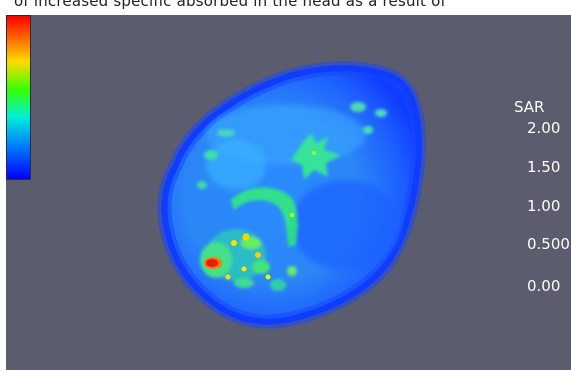  I want to click on legend-tick-0.00: 0.00, so click(544, 286).